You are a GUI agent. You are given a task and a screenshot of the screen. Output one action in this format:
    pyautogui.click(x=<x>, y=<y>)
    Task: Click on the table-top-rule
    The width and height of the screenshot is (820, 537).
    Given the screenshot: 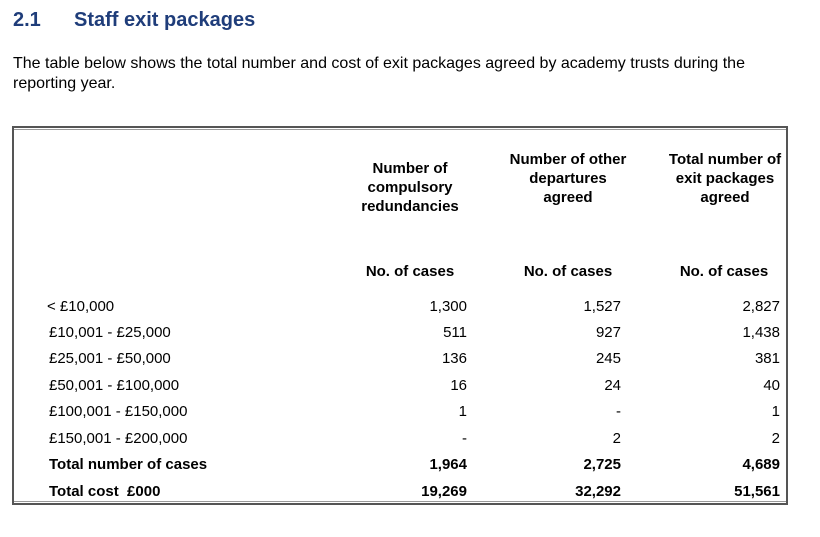 What is the action you would take?
    pyautogui.click(x=400, y=129)
    